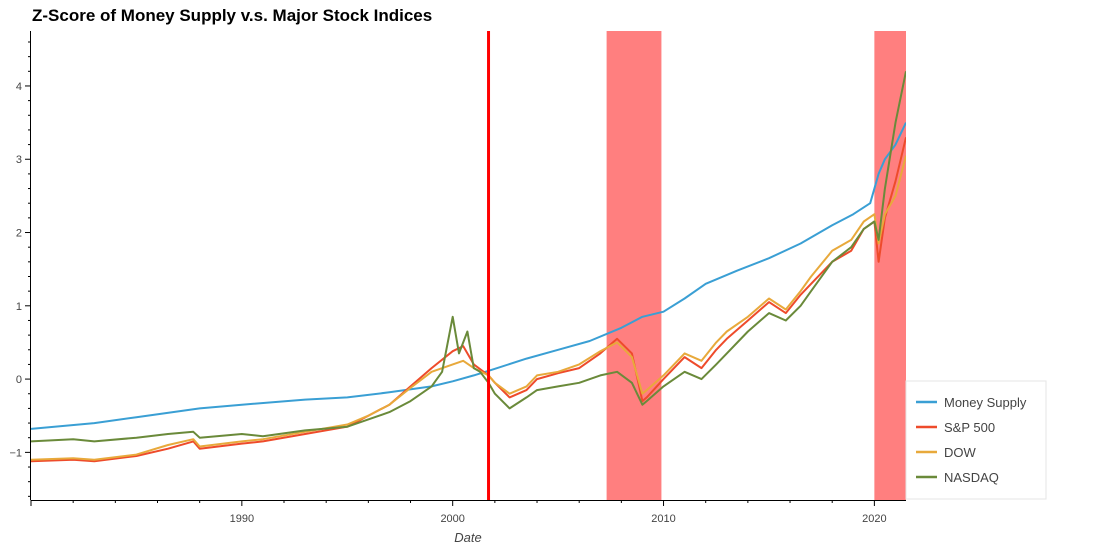 This screenshot has width=1100, height=550. I want to click on legend: Money Supply S&P 500 DOW NASDAQ, so click(976, 440).